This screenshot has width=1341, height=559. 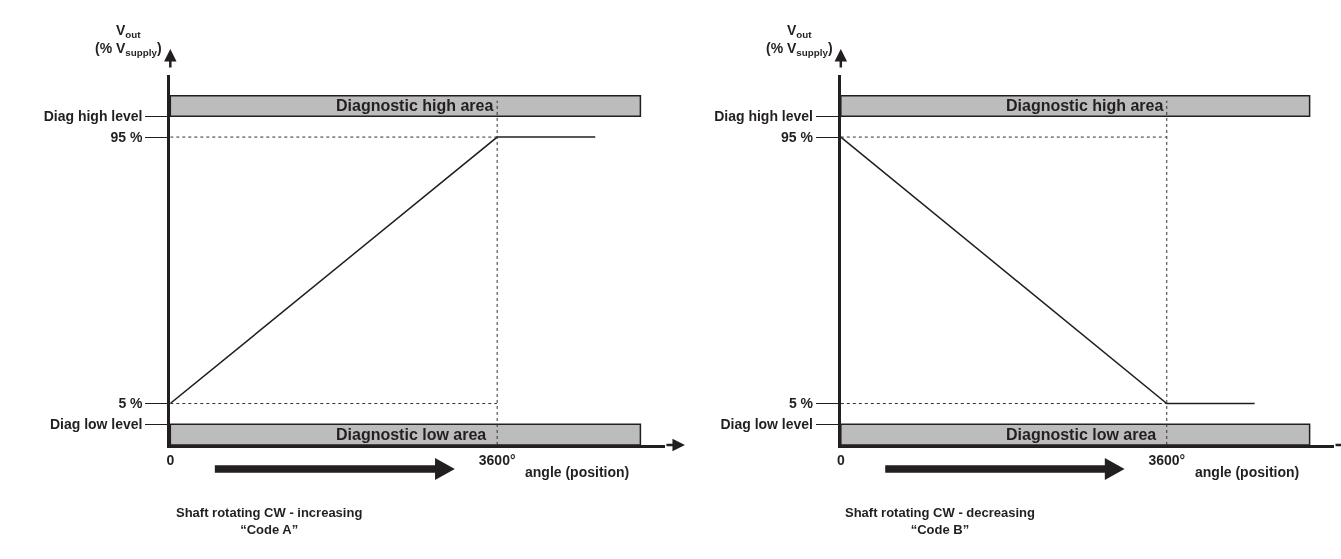 What do you see at coordinates (269, 521) in the screenshot?
I see `text: Shaft rotating CW - increasing “Code A”` at bounding box center [269, 521].